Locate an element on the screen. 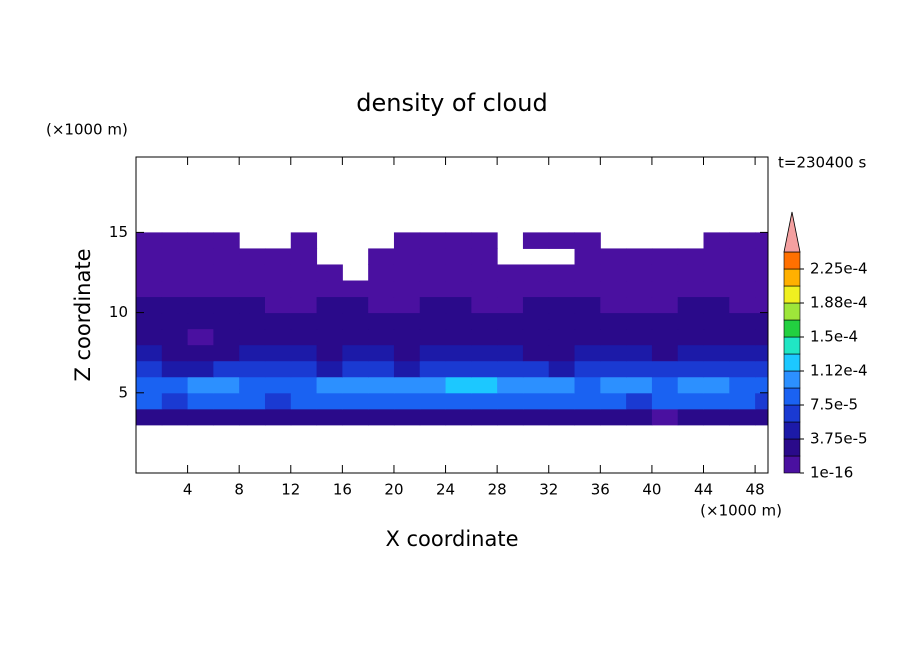 Image resolution: width=904 pixels, height=654 pixels. x-unit: (×1000 m) is located at coordinates (741, 511).